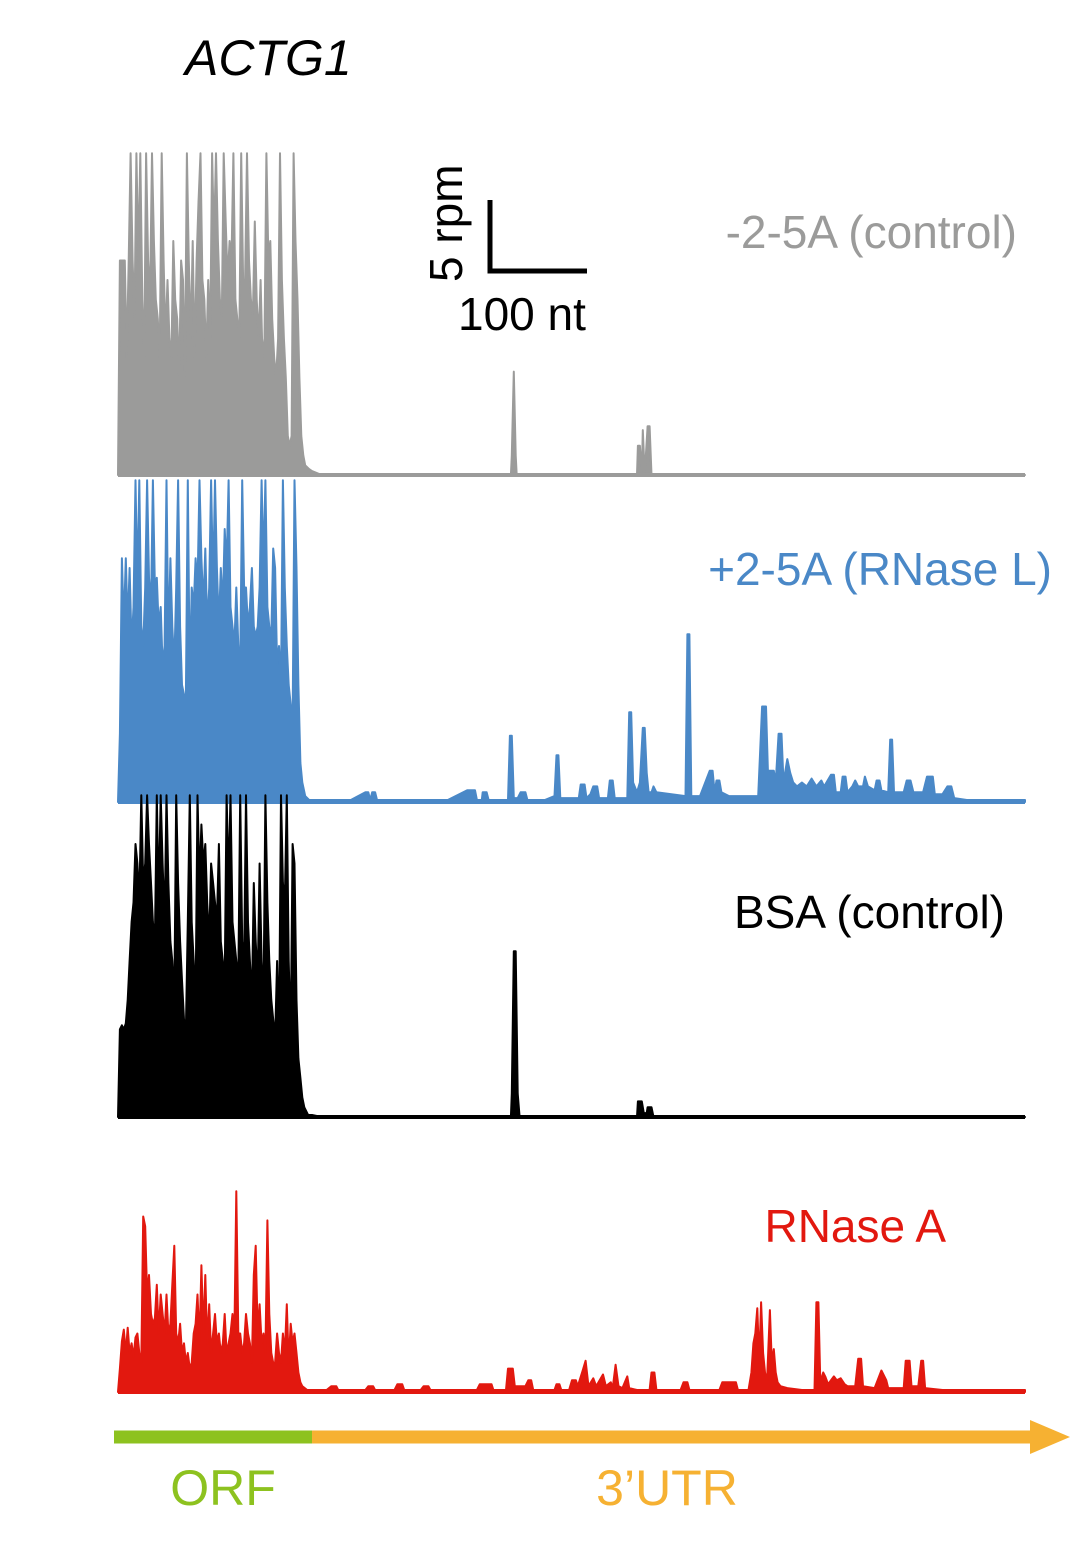 The height and width of the screenshot is (1550, 1076). I want to click on scale-bar: 5 rpm 100 nt, so click(503, 252).